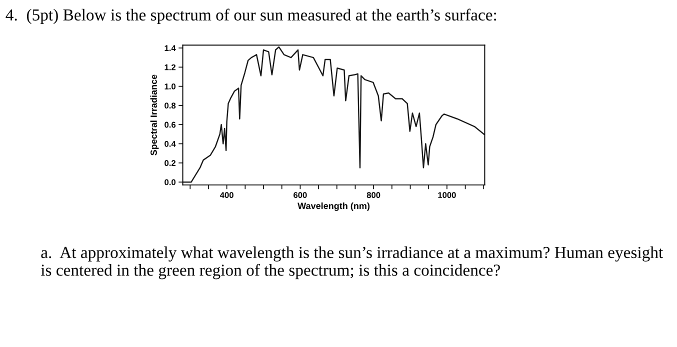 Image resolution: width=677 pixels, height=347 pixels. Describe the element at coordinates (170, 143) in the screenshot. I see `y-tick-label: 0.4` at that location.